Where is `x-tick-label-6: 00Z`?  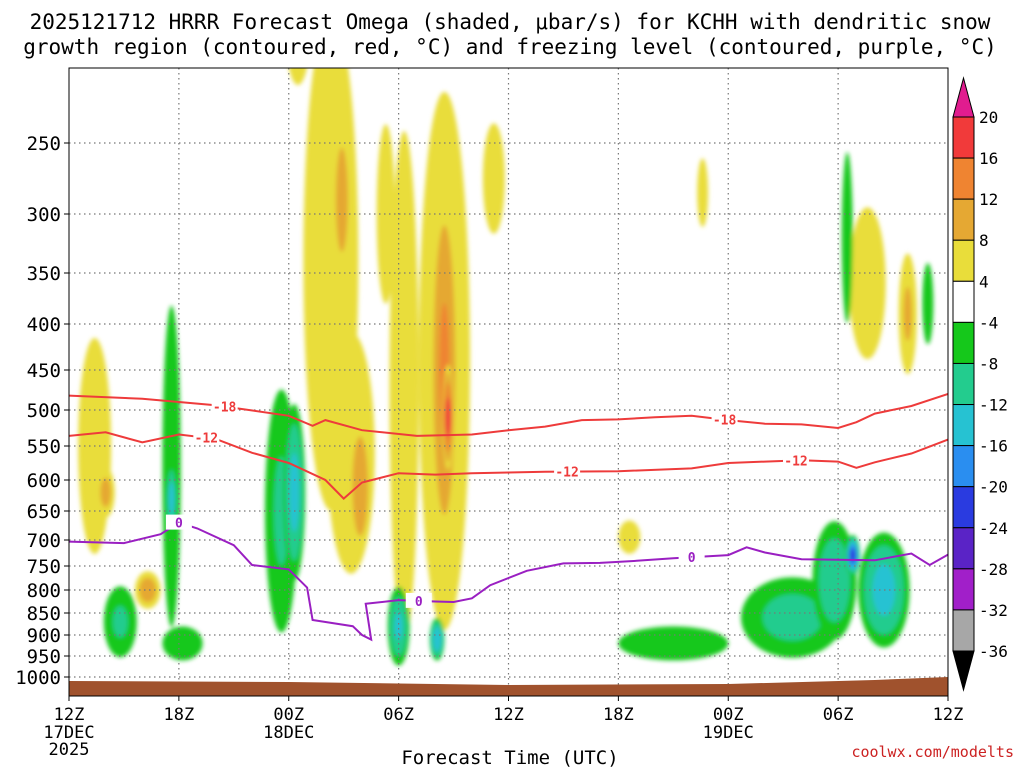 x-tick-label-6: 00Z is located at coordinates (728, 715).